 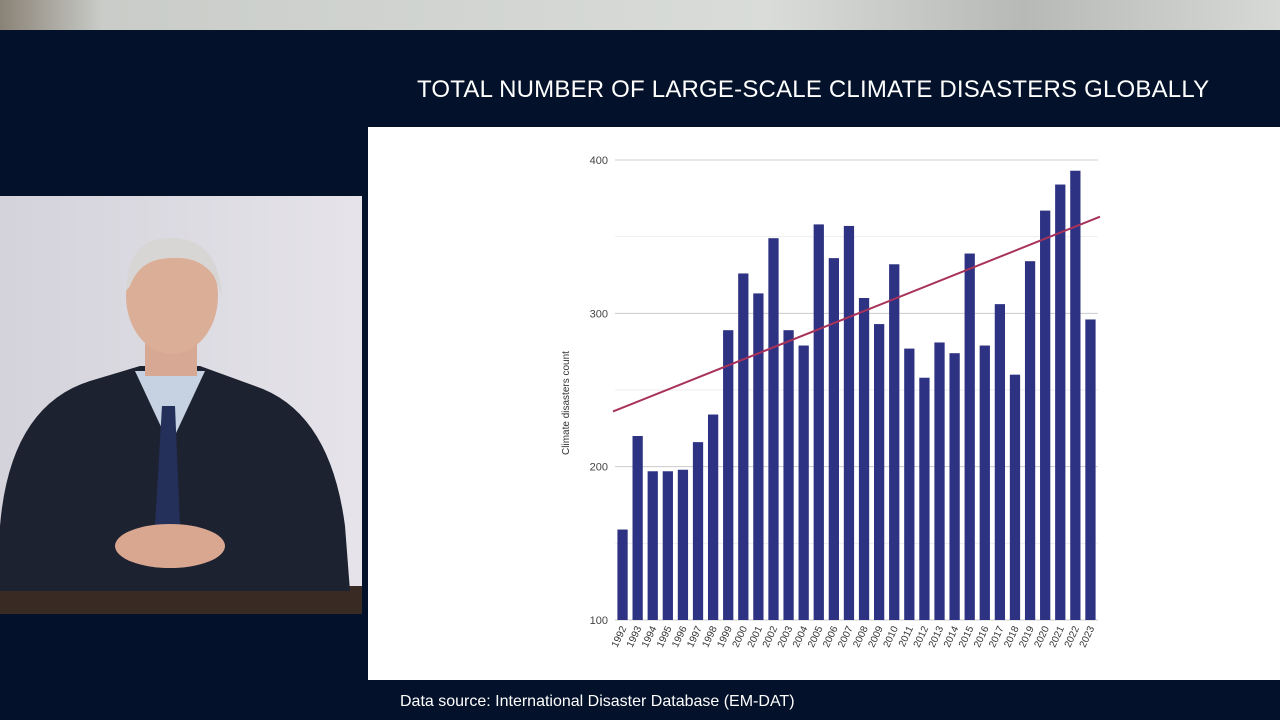 I want to click on y-tick-label: 200, so click(x=599, y=468).